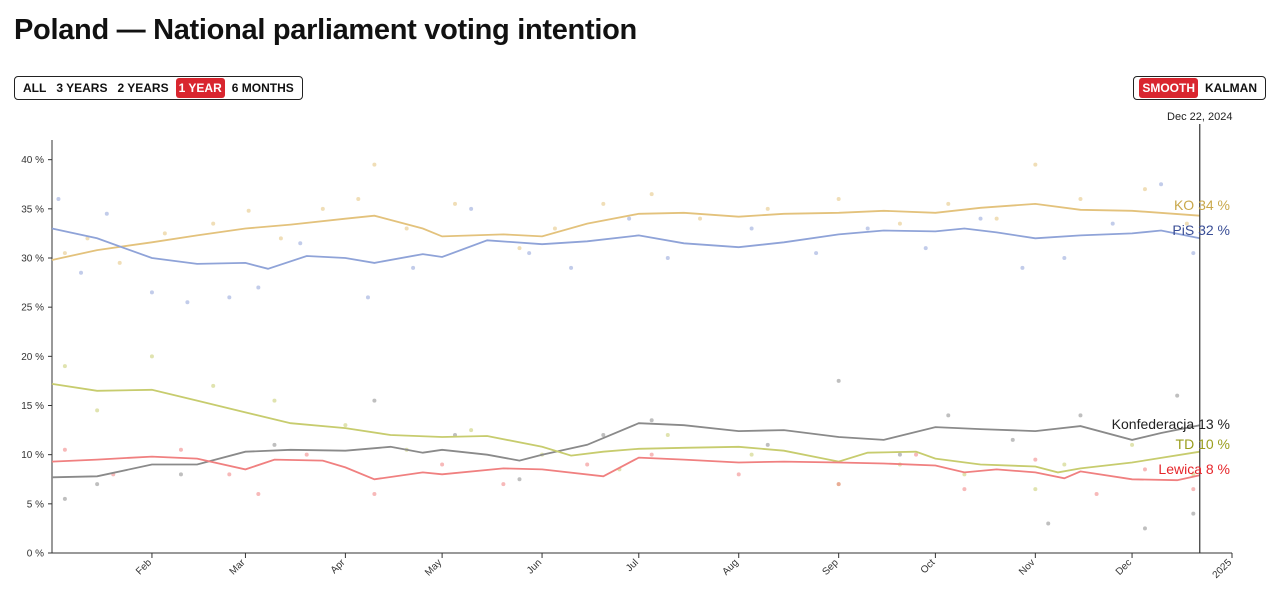 This screenshot has width=1280, height=592. I want to click on y-tick-label: 35 %, so click(32, 209).